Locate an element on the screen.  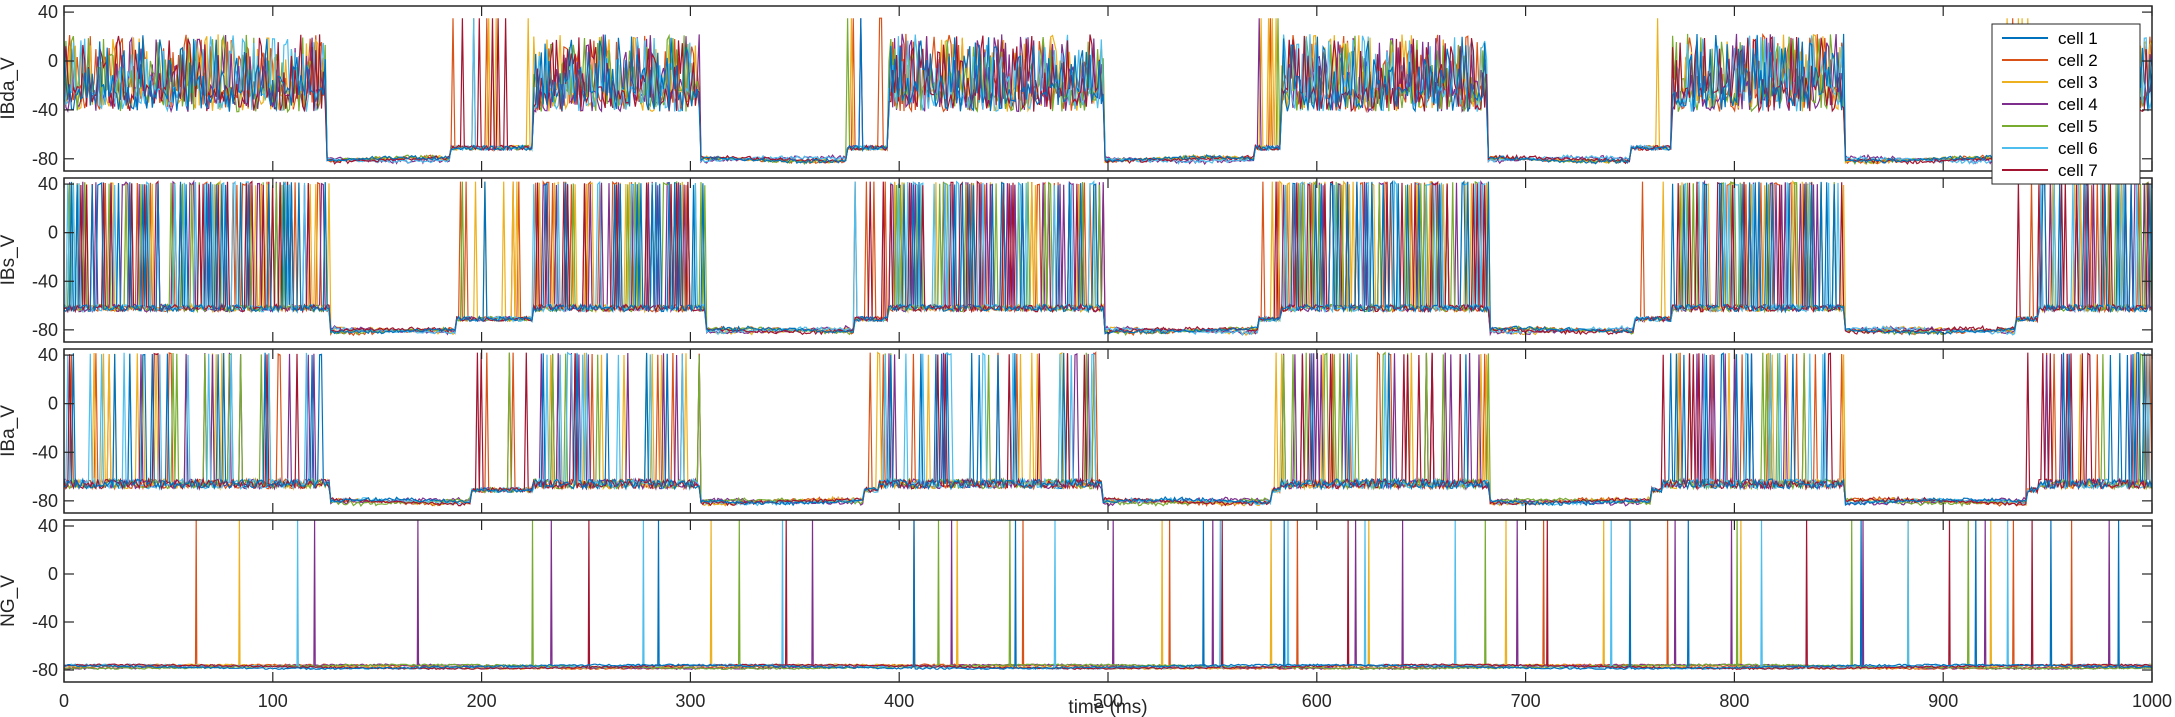
x-tick-label: 300 is located at coordinates (690, 701).